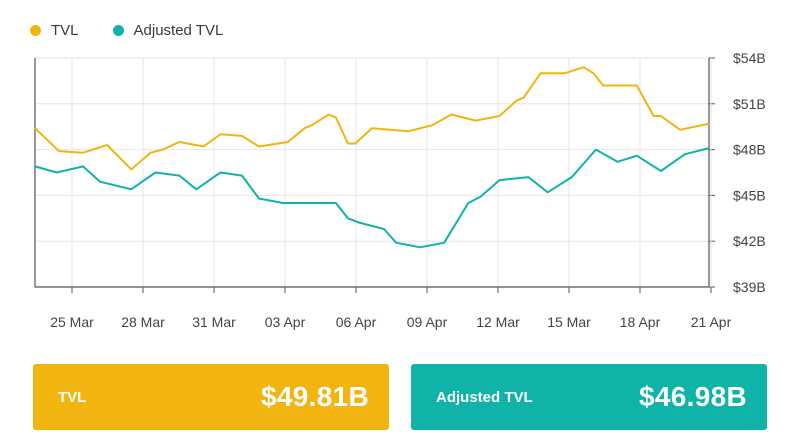 Image resolution: width=800 pixels, height=445 pixels. I want to click on x-tick-label: 25 Mar, so click(72, 322).